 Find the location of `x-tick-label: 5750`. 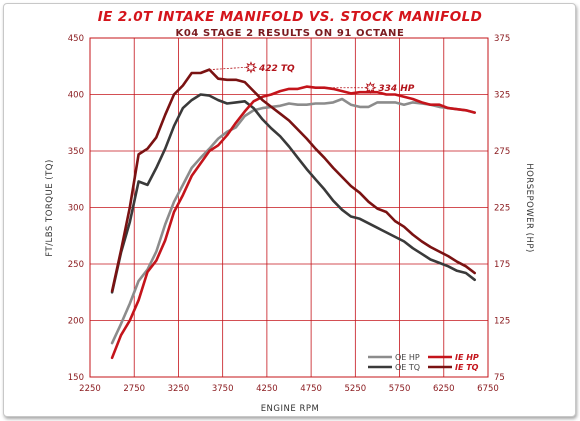

x-tick-label: 5750 is located at coordinates (400, 389).